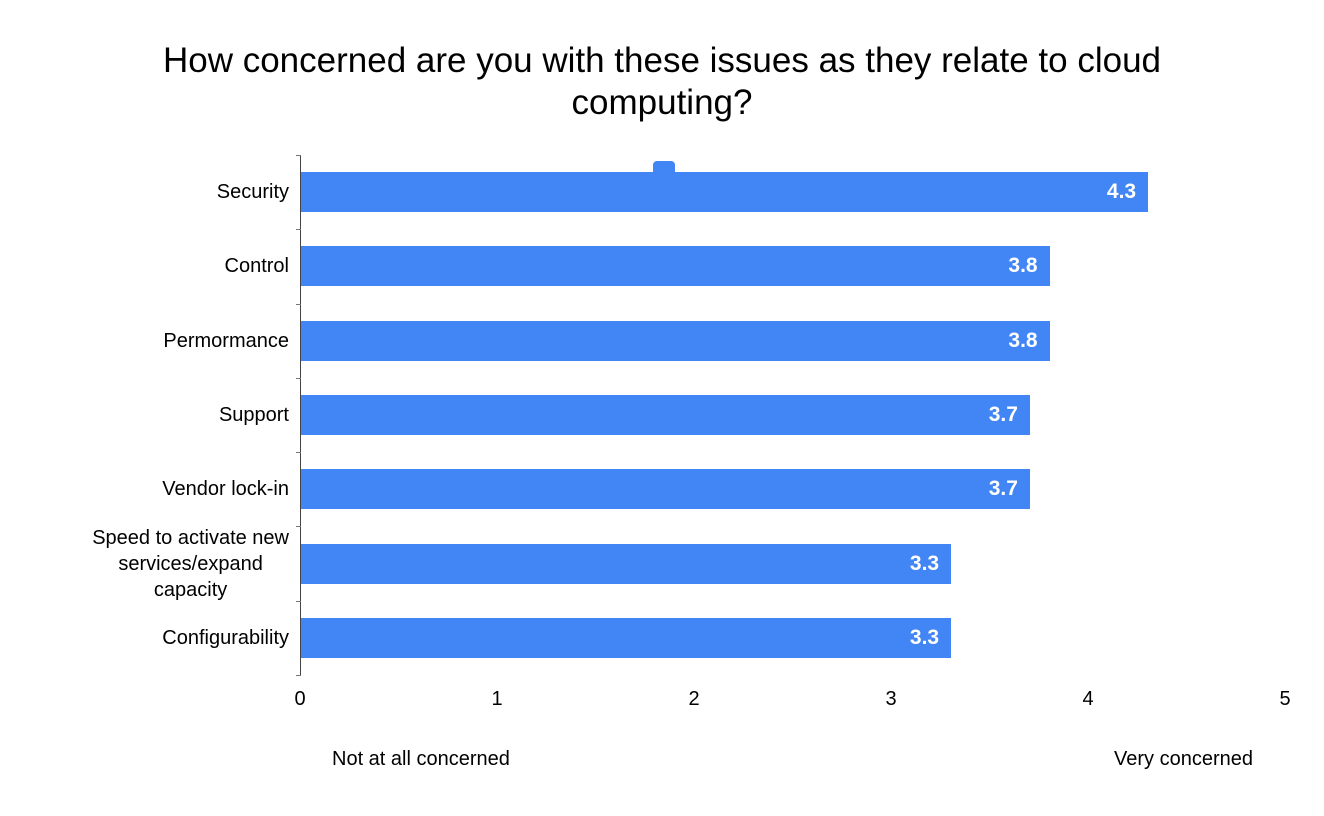 This screenshot has width=1324, height=816. I want to click on bar-row: Vendor lock-in 3.7, so click(724, 489).